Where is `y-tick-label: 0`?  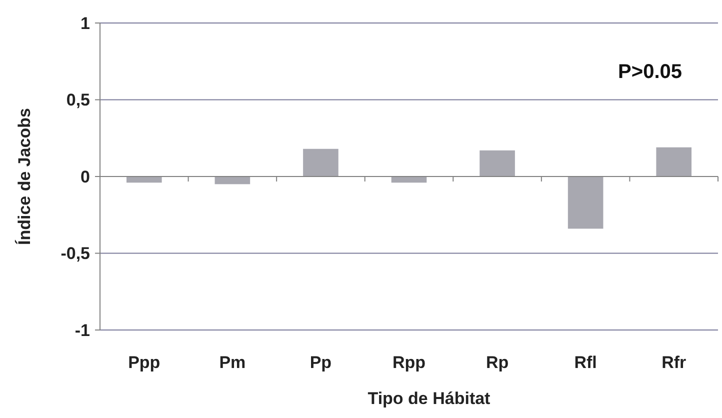 y-tick-label: 0 is located at coordinates (85, 176).